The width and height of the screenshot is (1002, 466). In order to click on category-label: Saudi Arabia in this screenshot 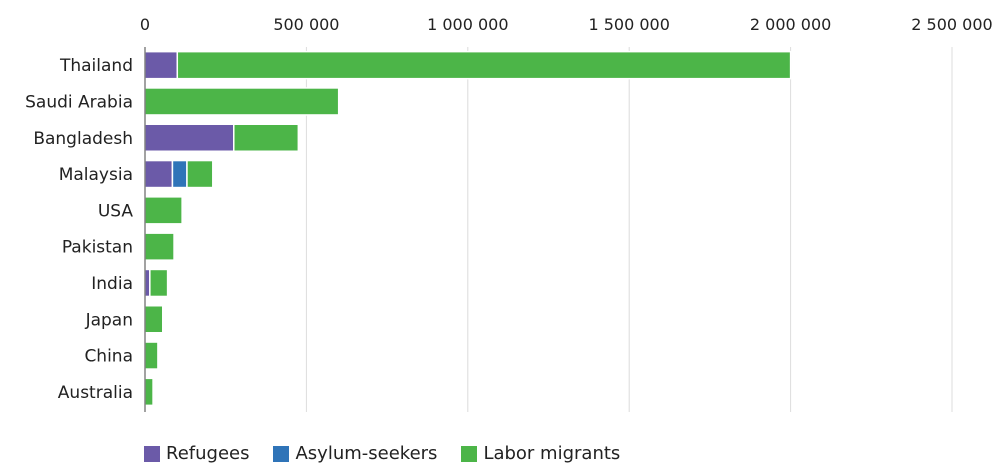, I will do `click(79, 102)`.